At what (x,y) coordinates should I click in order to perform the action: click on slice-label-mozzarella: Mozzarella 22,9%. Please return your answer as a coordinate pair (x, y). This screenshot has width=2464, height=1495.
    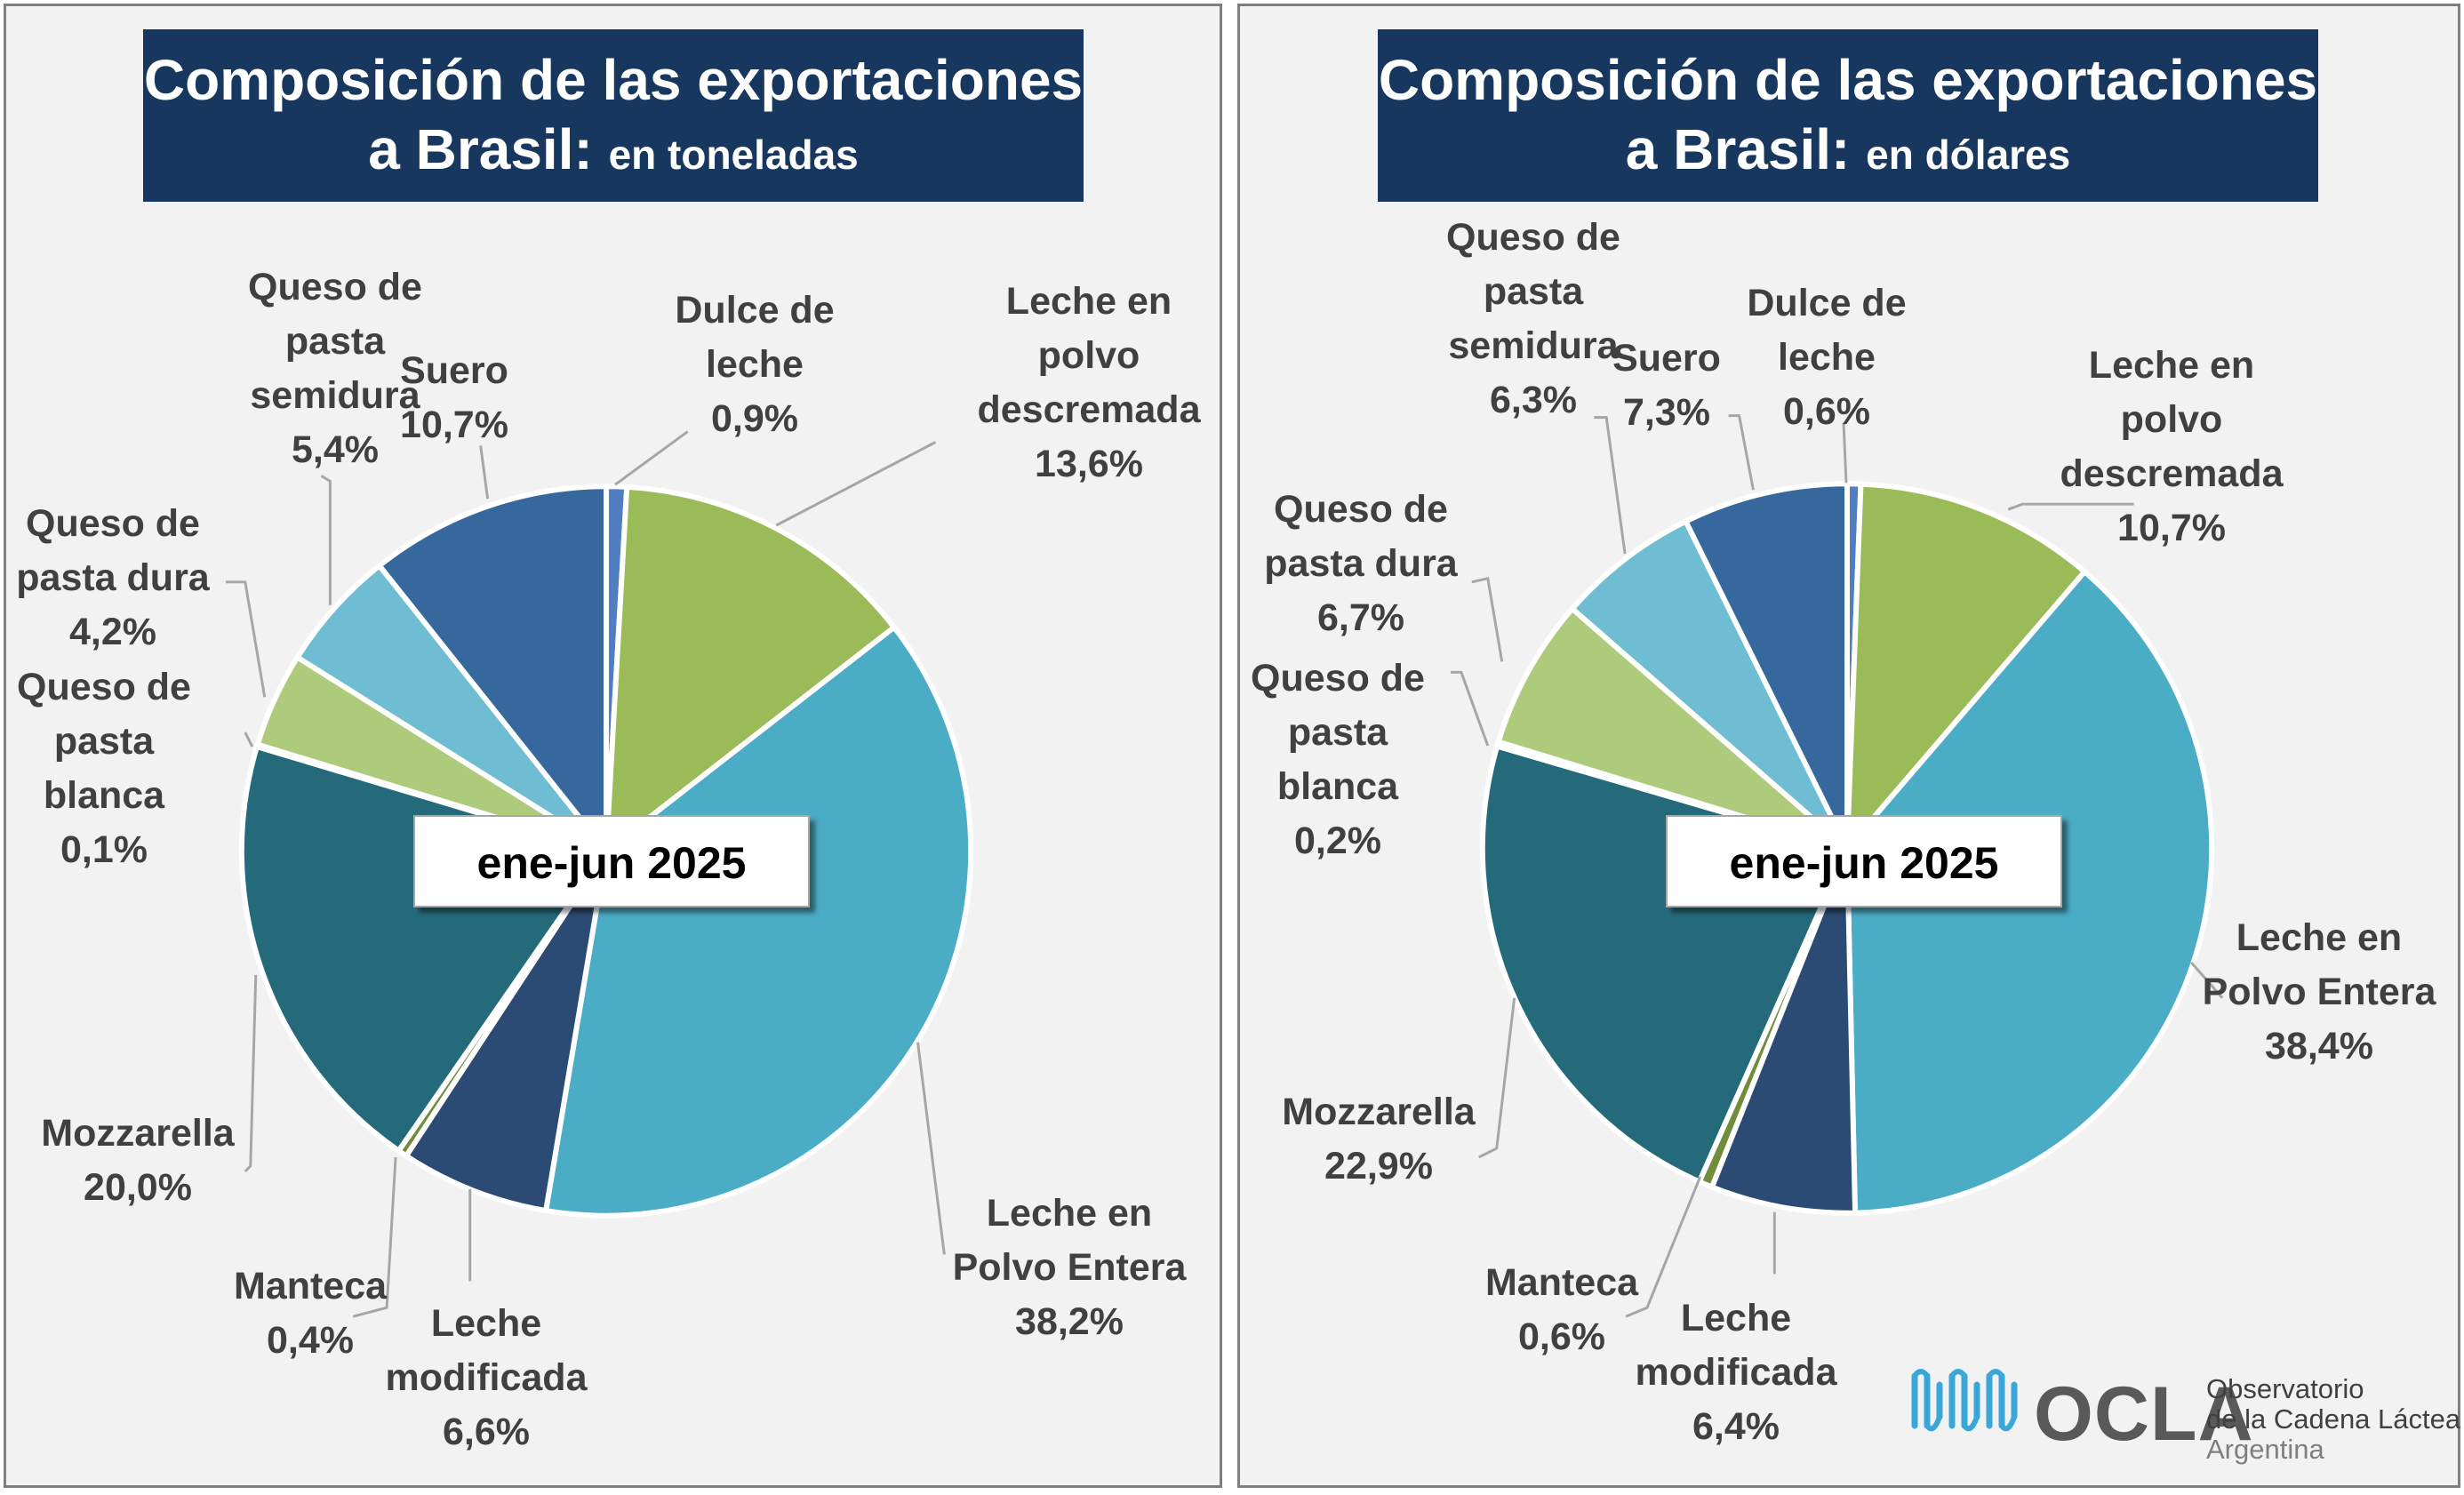
    Looking at the image, I should click on (1378, 1139).